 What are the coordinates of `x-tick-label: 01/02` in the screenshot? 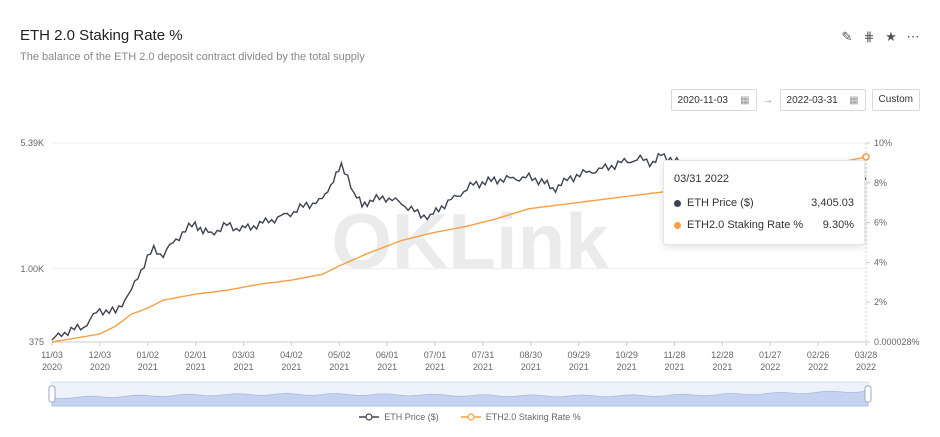 It's located at (147, 355).